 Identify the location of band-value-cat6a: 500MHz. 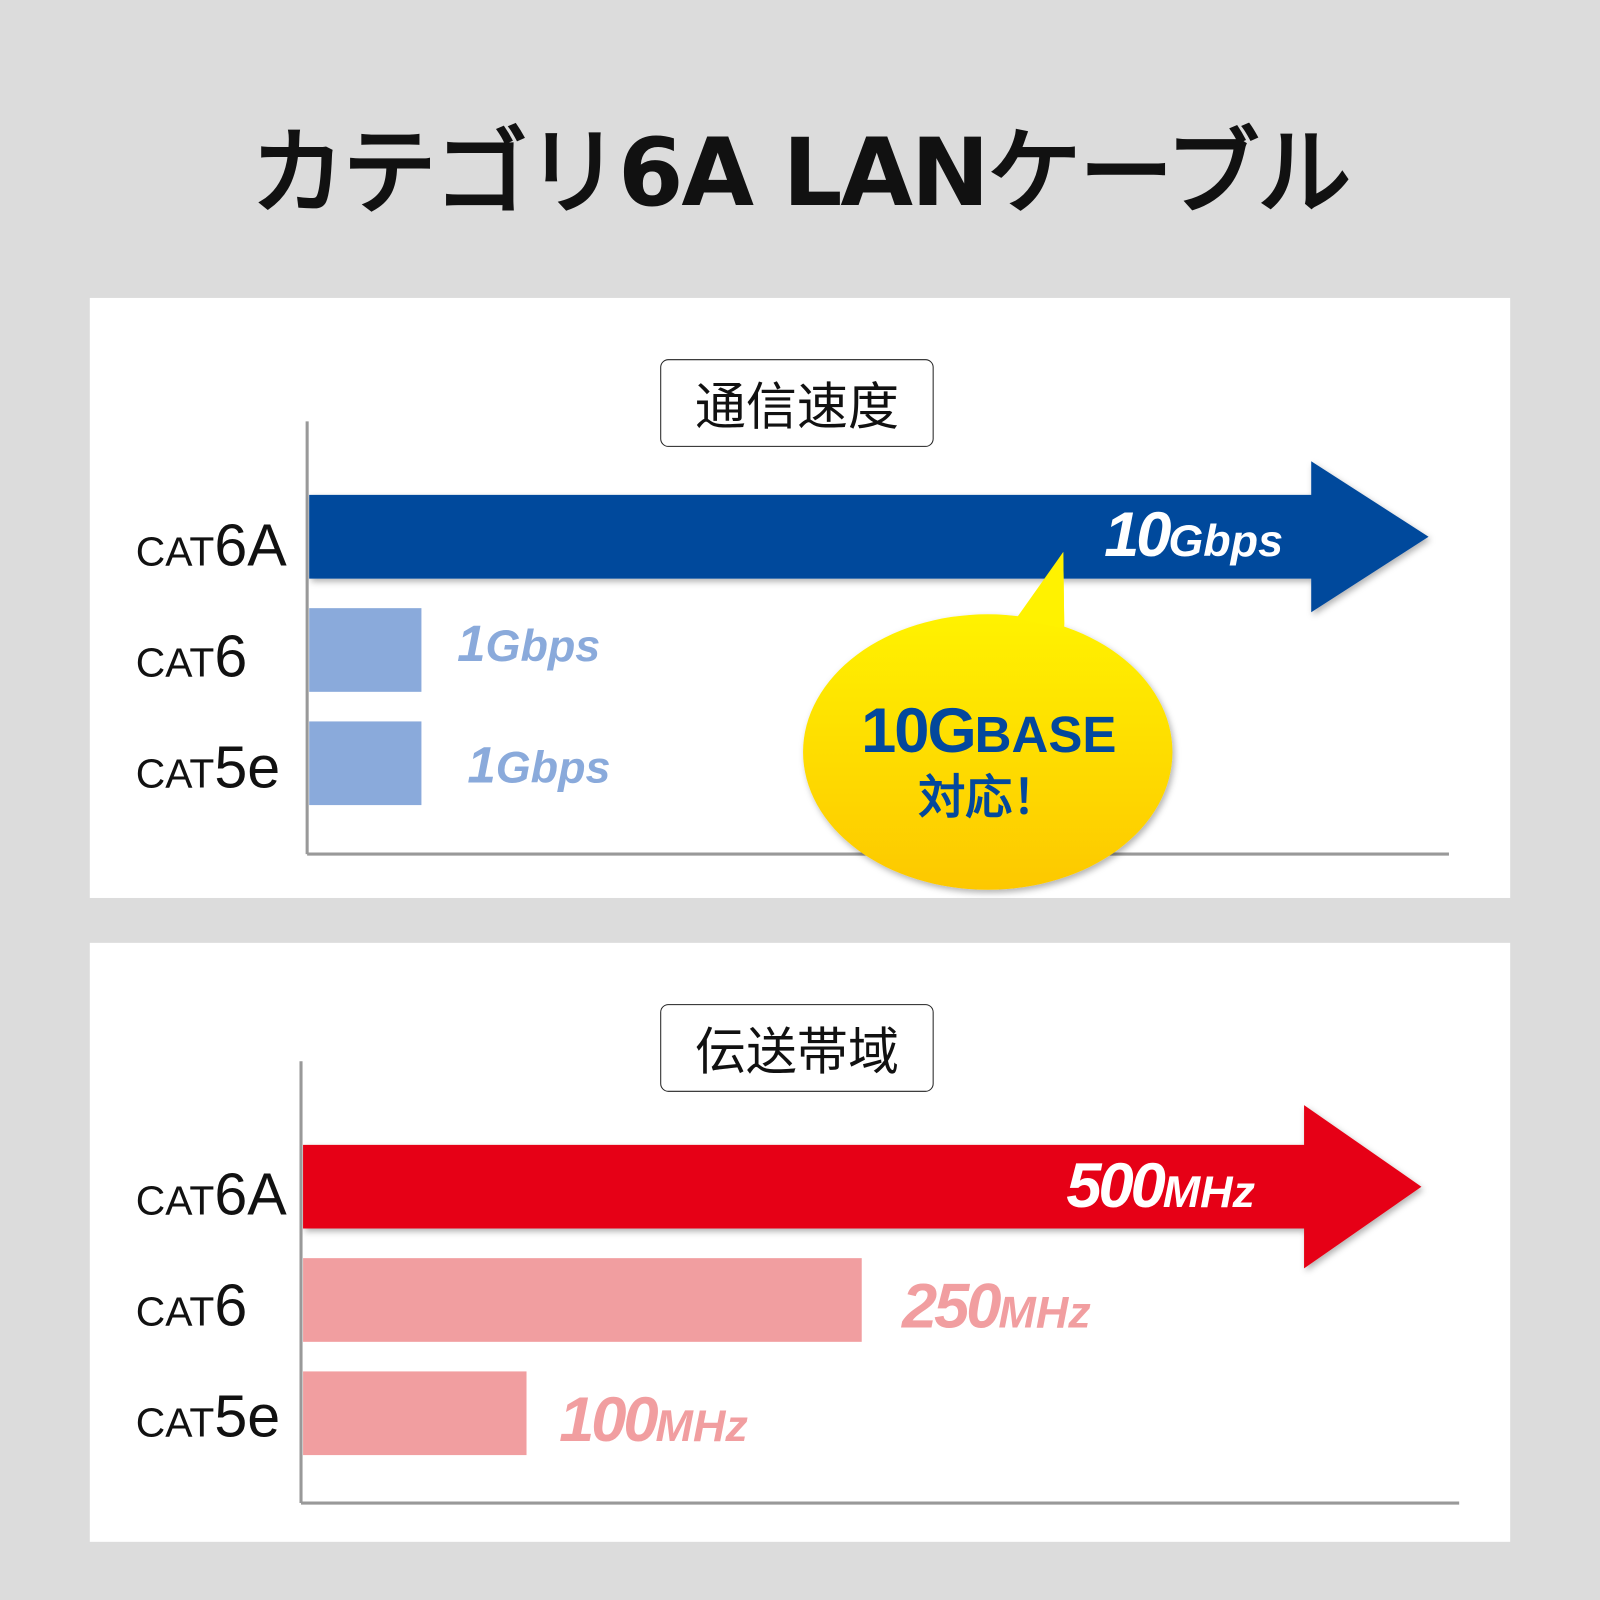
(1160, 1186).